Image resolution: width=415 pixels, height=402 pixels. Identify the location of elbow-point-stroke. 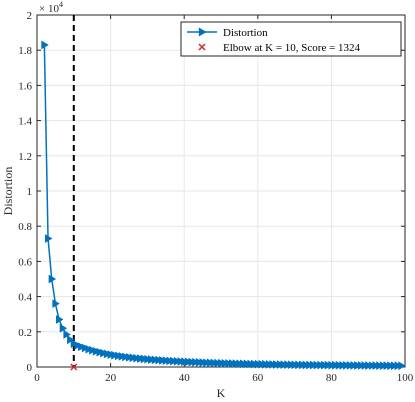
(74, 367).